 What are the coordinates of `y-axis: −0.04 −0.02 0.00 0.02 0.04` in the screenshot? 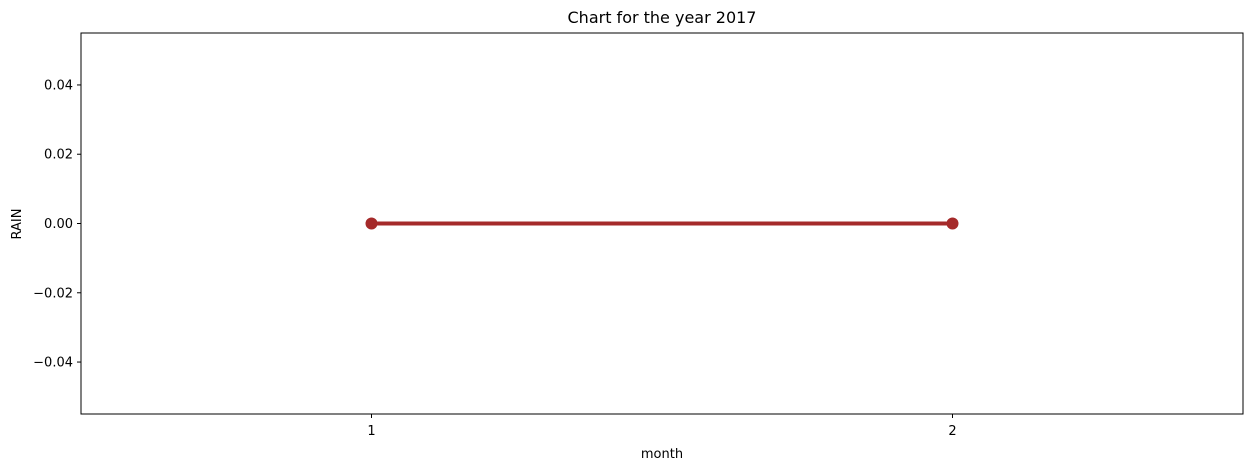 It's located at (57, 224).